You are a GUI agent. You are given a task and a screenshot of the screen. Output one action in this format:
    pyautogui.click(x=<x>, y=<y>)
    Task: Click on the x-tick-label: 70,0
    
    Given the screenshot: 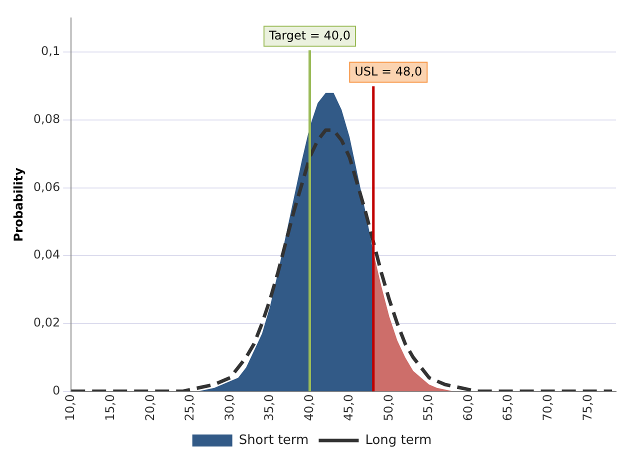 What is the action you would take?
    pyautogui.click(x=547, y=407)
    